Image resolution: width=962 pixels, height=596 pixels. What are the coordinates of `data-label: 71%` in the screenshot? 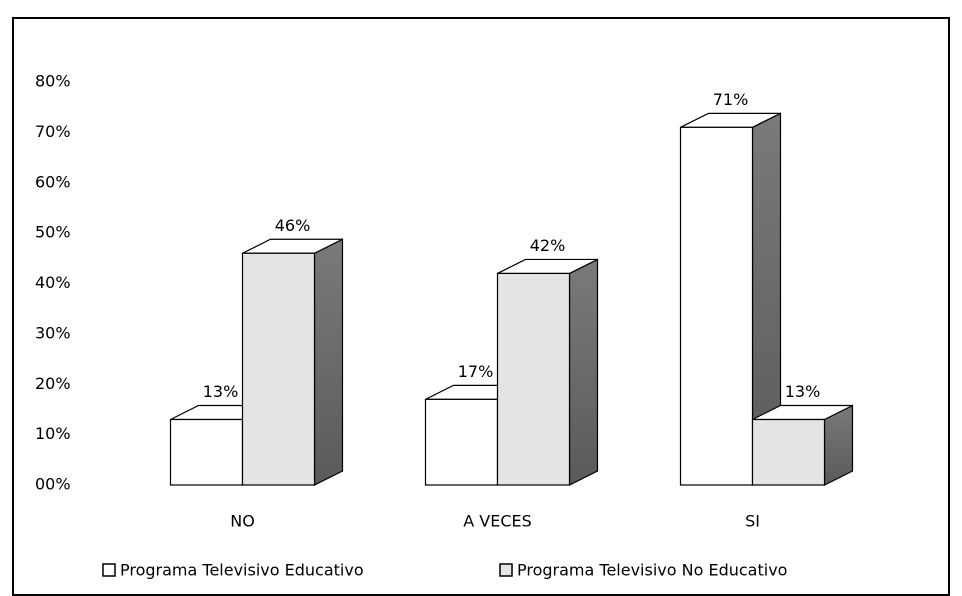 It's located at (731, 99).